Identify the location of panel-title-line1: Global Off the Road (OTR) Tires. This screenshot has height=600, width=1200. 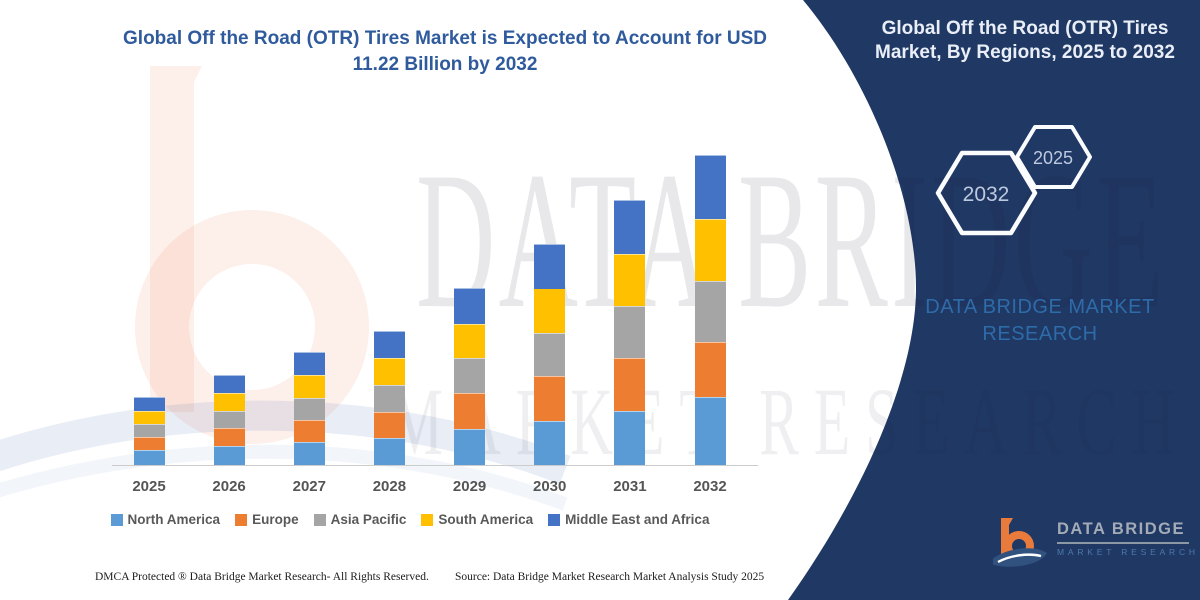
(1025, 28).